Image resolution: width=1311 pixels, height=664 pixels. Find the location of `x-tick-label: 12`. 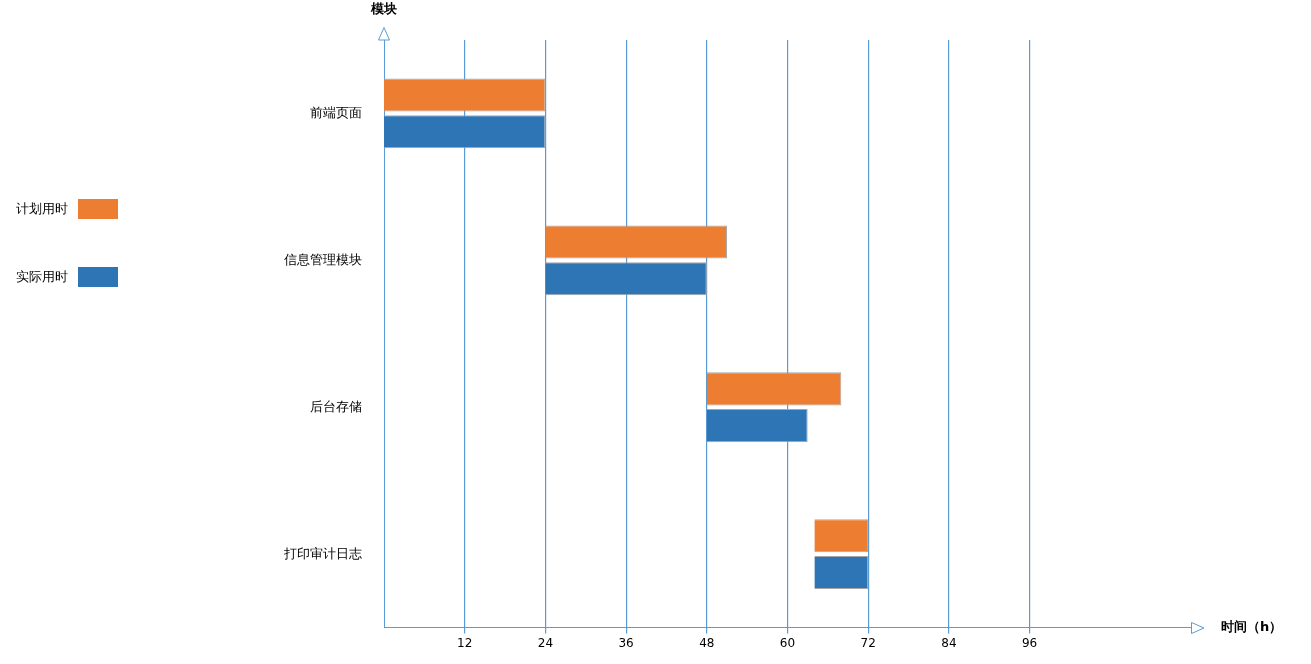

x-tick-label: 12 is located at coordinates (465, 642).